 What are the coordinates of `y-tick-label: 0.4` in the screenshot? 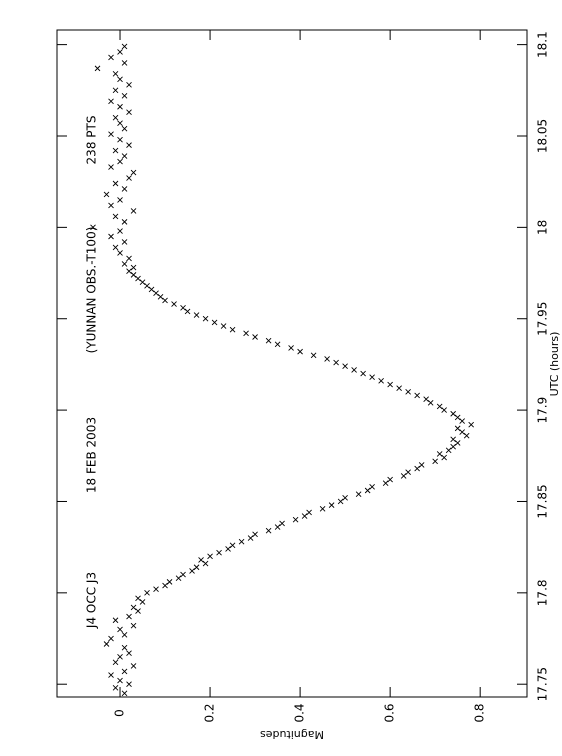 It's located at (300, 712).